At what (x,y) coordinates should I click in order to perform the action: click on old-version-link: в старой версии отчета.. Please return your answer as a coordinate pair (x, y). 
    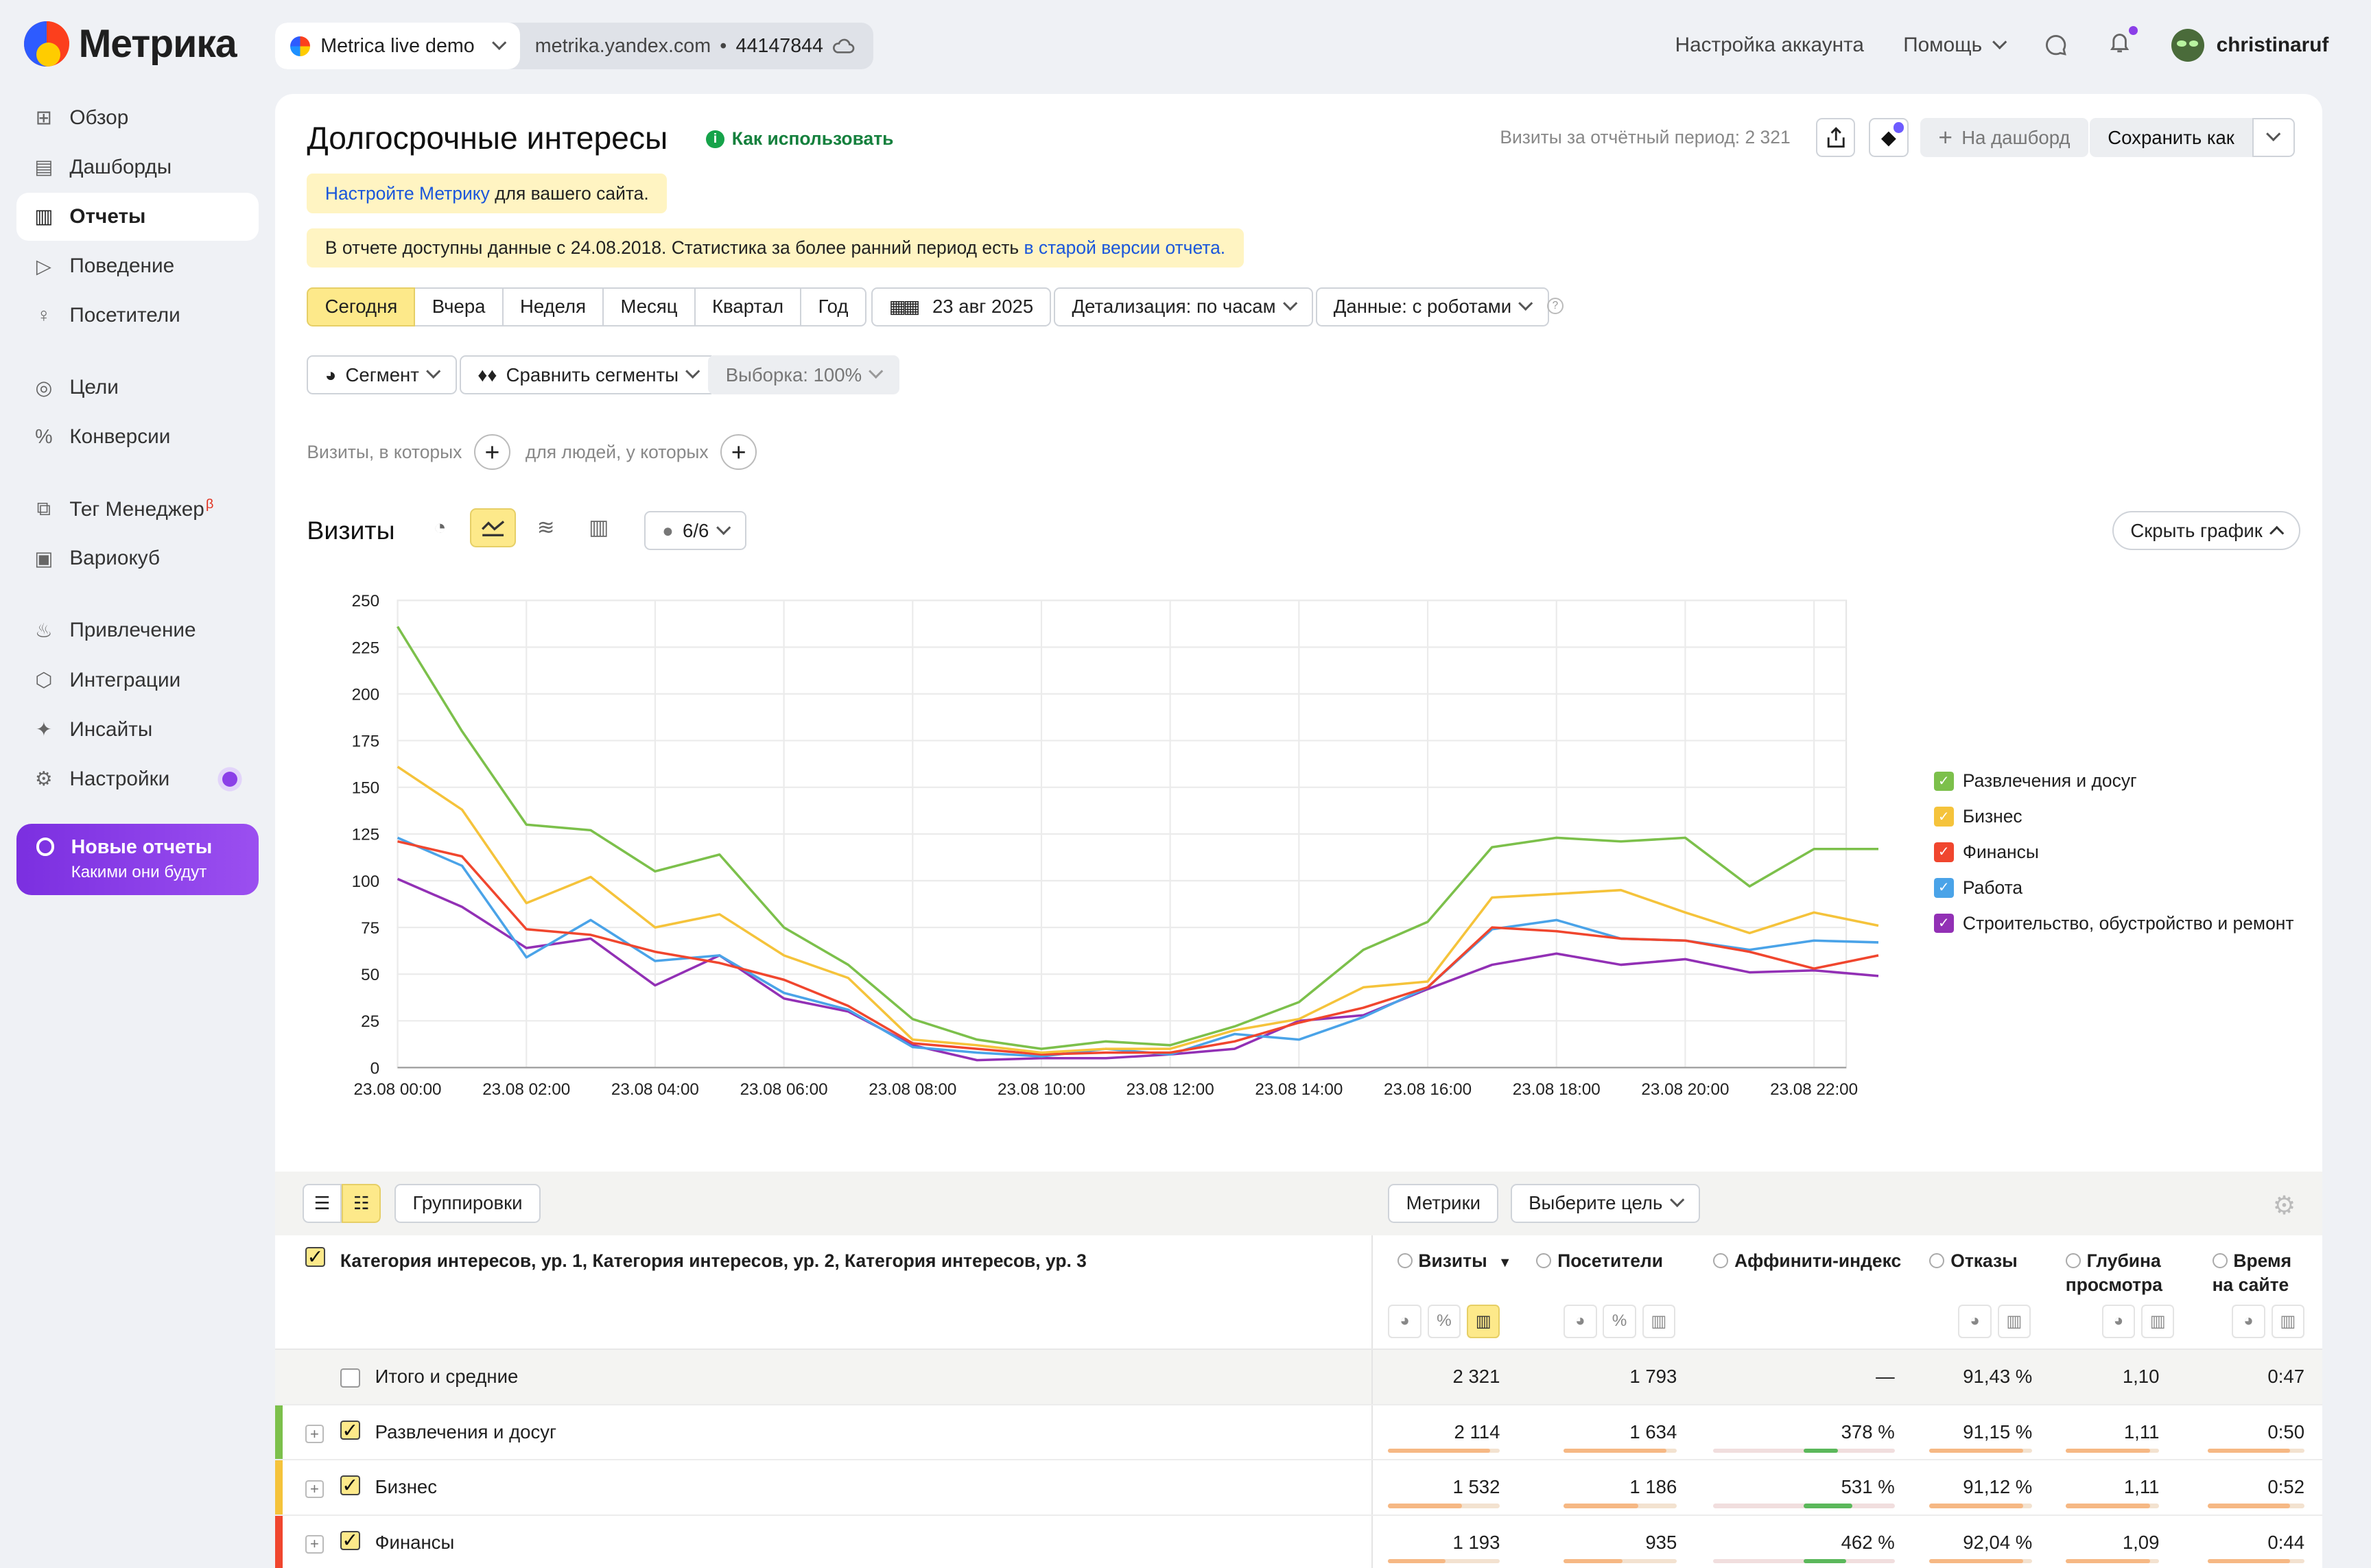
    Looking at the image, I should click on (1125, 247).